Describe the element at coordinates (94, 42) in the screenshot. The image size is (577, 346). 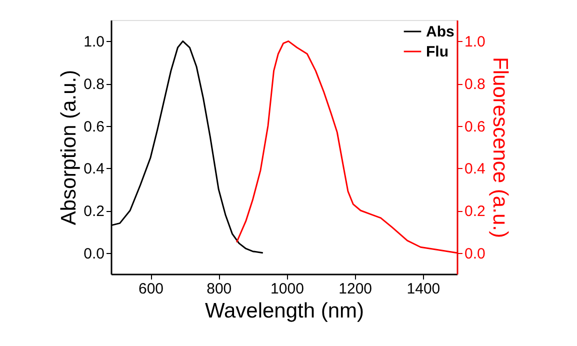
I see `y-tick-label: 1.0` at that location.